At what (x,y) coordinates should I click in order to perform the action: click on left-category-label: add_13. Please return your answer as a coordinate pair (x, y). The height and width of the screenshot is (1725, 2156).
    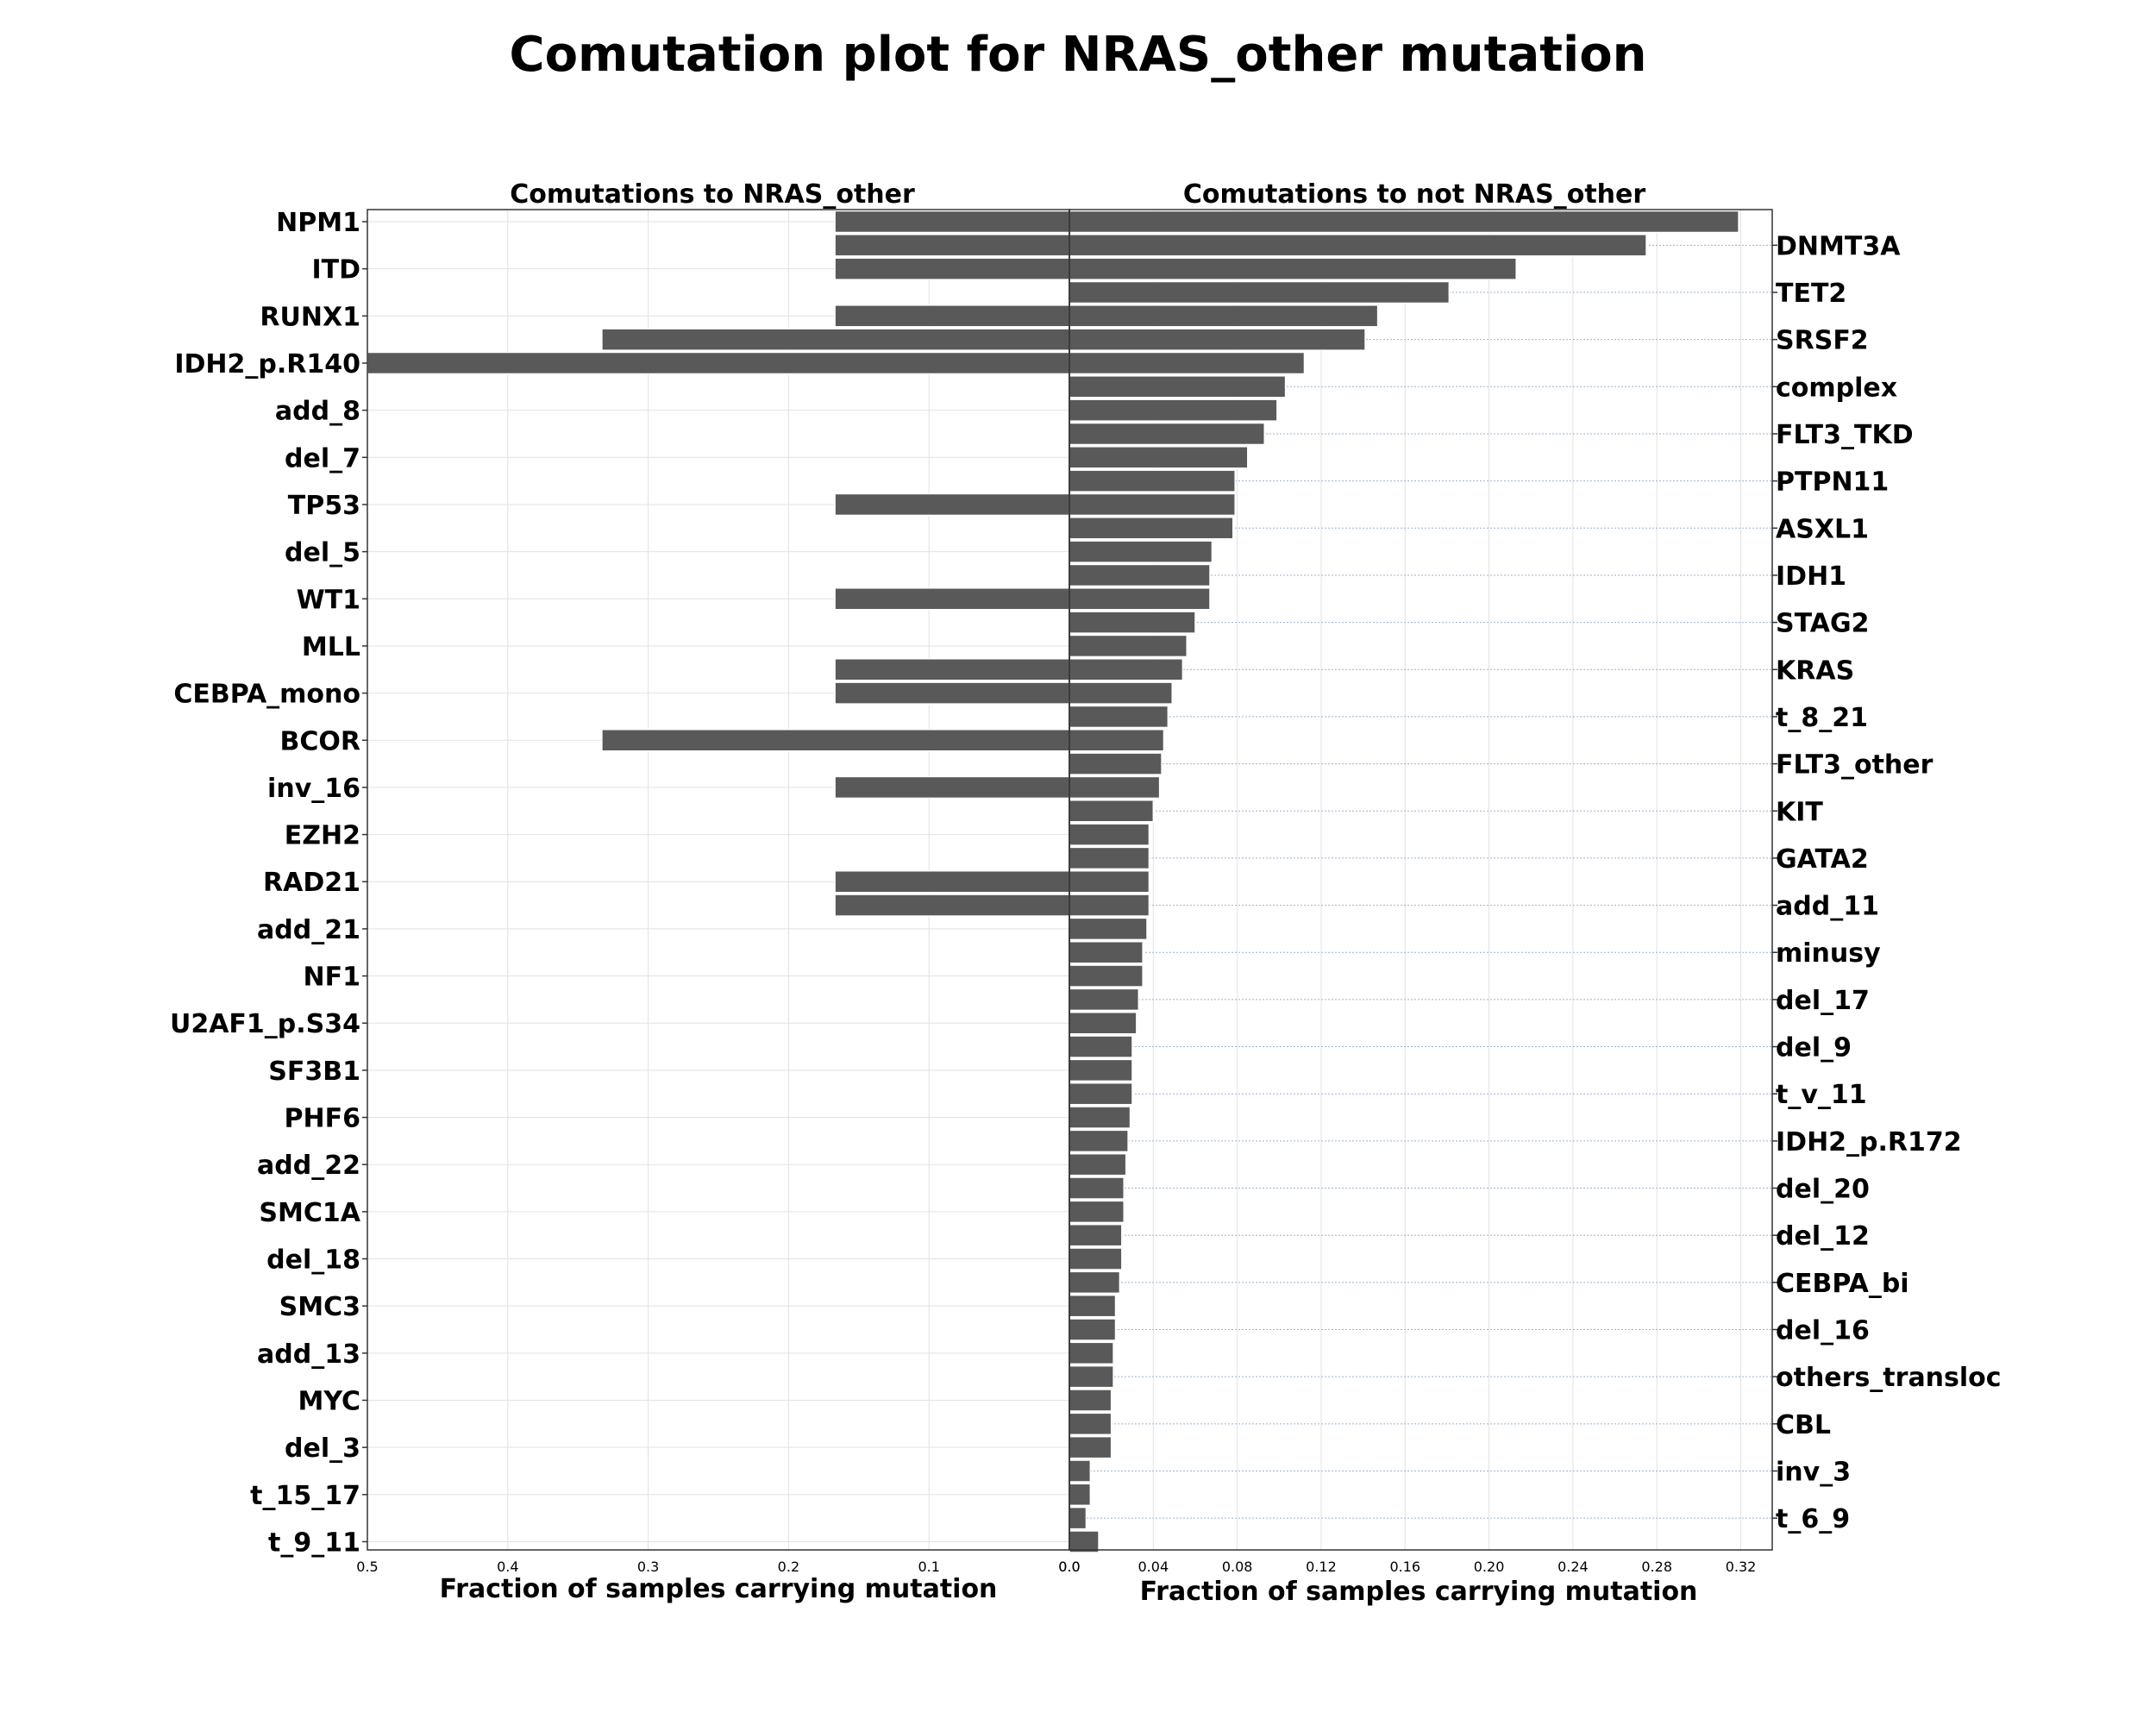
    Looking at the image, I should click on (308, 1355).